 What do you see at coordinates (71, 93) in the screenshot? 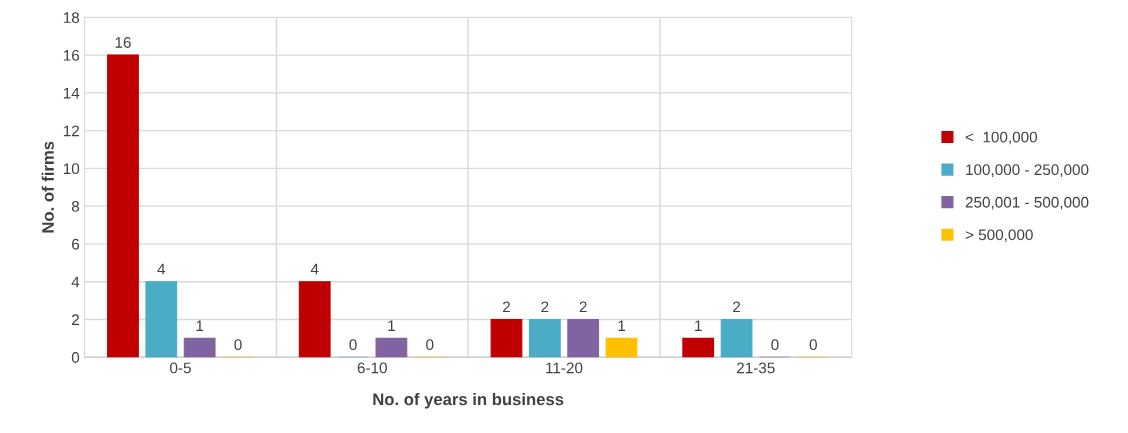
I see `y-tick-label: 14` at bounding box center [71, 93].